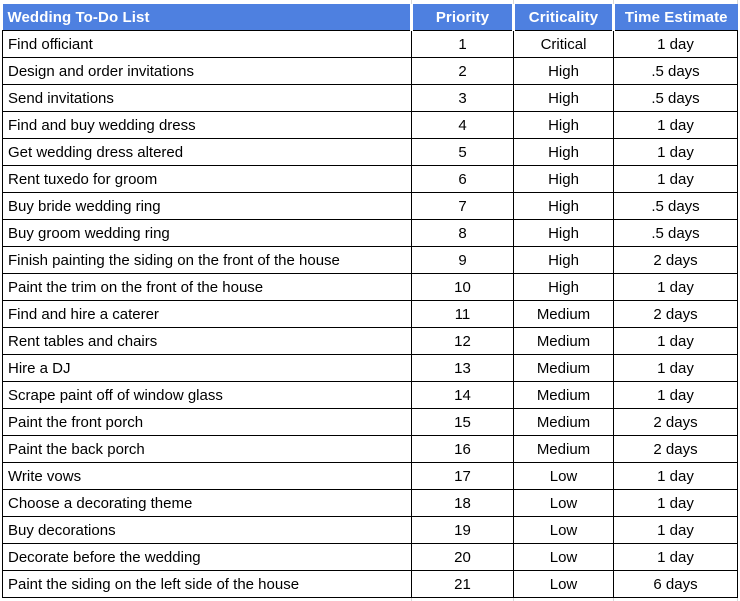 The image size is (740, 601). Describe the element at coordinates (207, 152) in the screenshot. I see `cell-task: Get wedding dress altered` at that location.